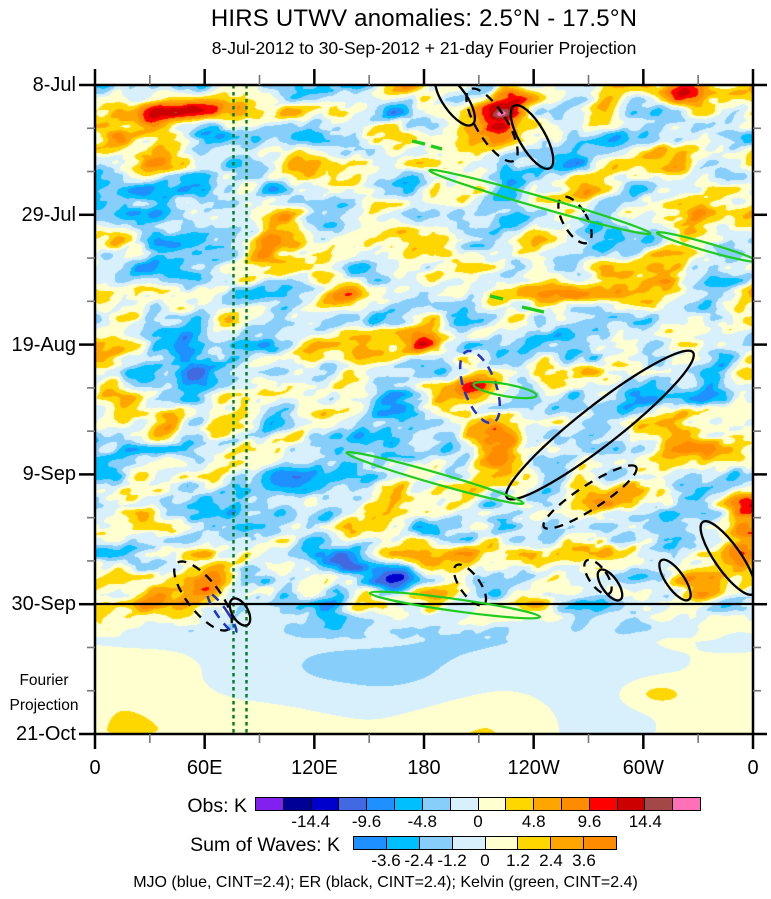 The width and height of the screenshot is (771, 899). What do you see at coordinates (424, 18) in the screenshot?
I see `chart-title: HIRS UTWV anomalies: 2.5°N - 17.5°N` at bounding box center [424, 18].